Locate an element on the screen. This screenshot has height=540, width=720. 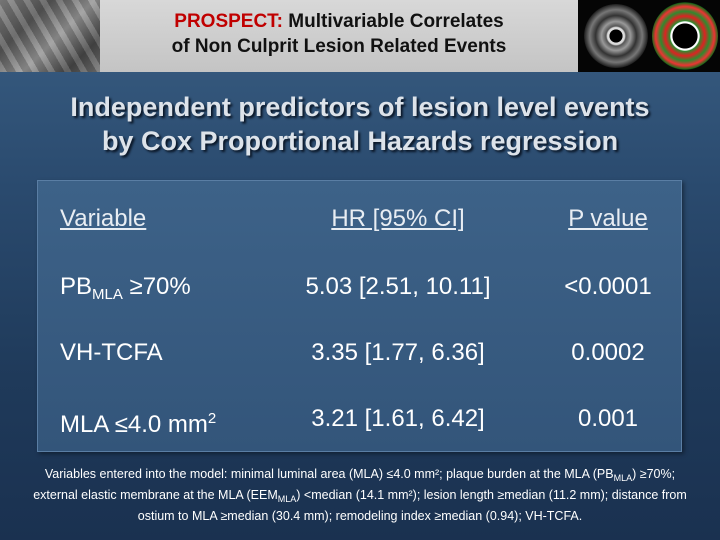
ivus-grayscale-image is located at coordinates (616, 36).